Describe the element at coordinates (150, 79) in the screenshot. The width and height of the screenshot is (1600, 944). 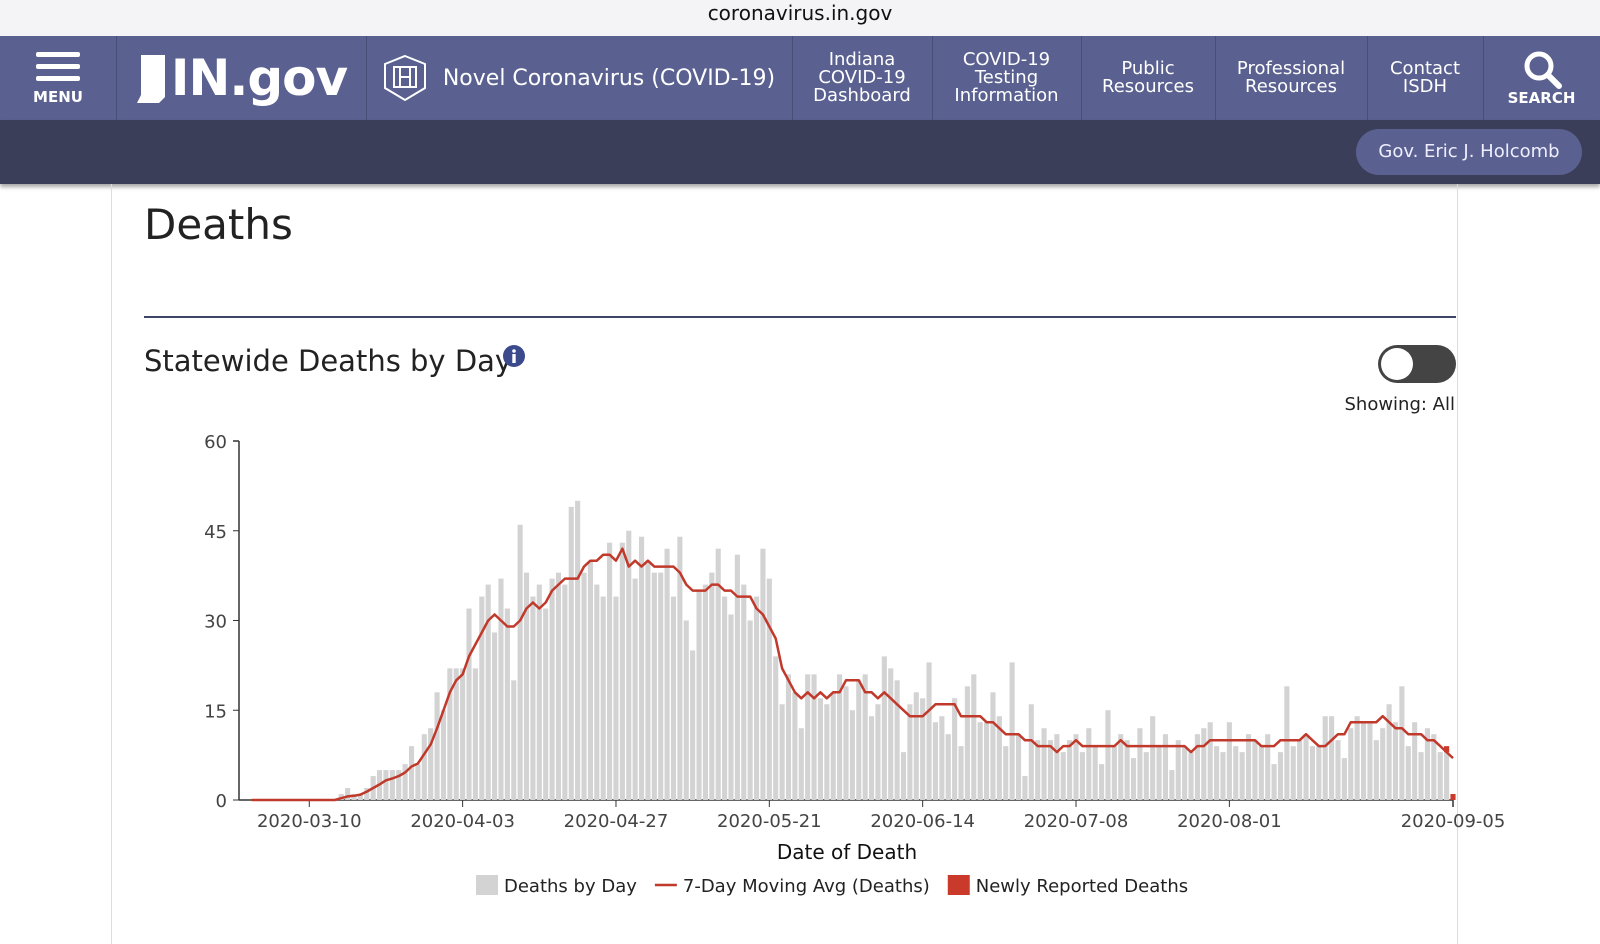
I see `indiana-shape` at that location.